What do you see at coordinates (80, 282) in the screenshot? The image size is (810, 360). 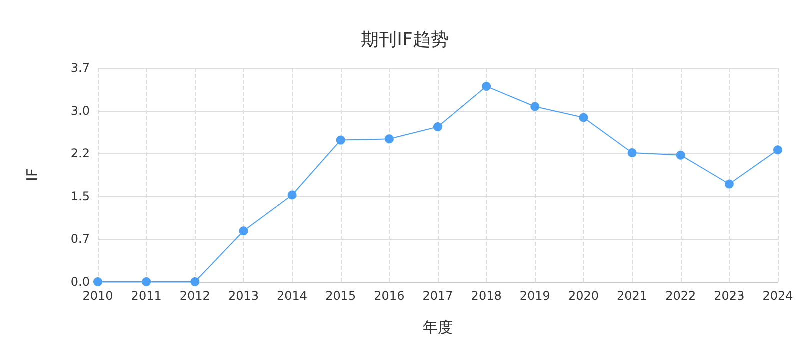 I see `y-tick-label: 0.0` at bounding box center [80, 282].